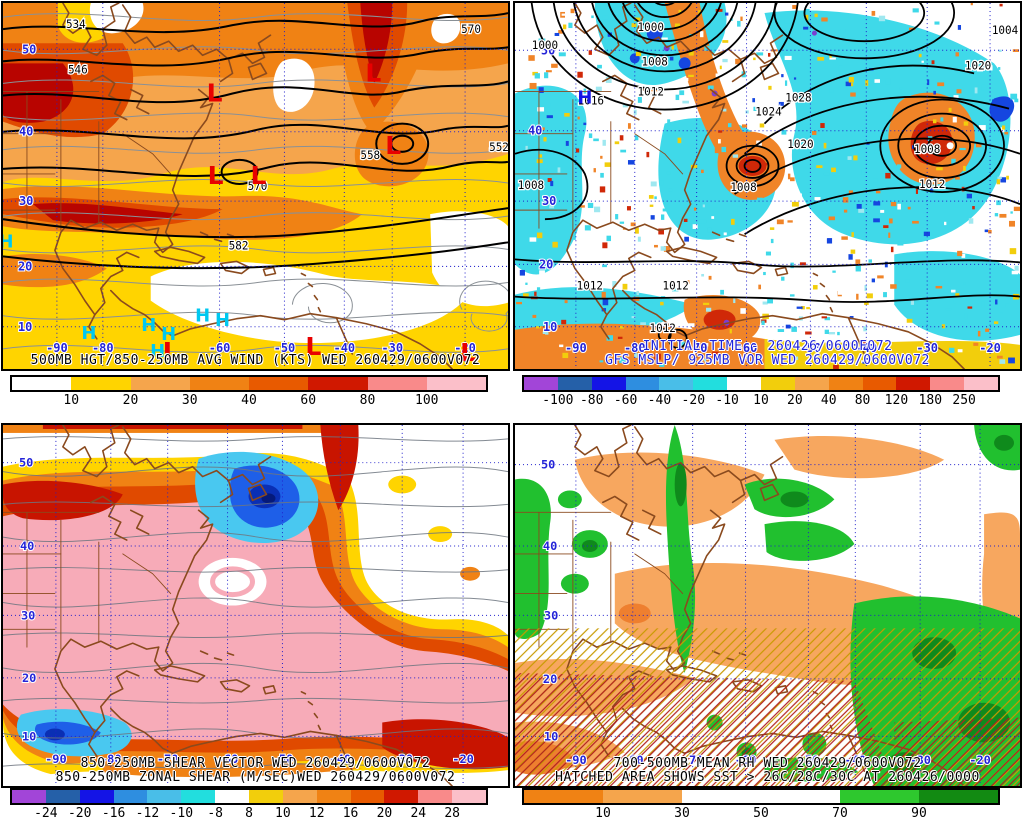 The image size is (1024, 821). Describe the element at coordinates (249, 400) in the screenshot. I see `tl-colorbar-ticks: 10 20 30 40 60 80 100` at that location.